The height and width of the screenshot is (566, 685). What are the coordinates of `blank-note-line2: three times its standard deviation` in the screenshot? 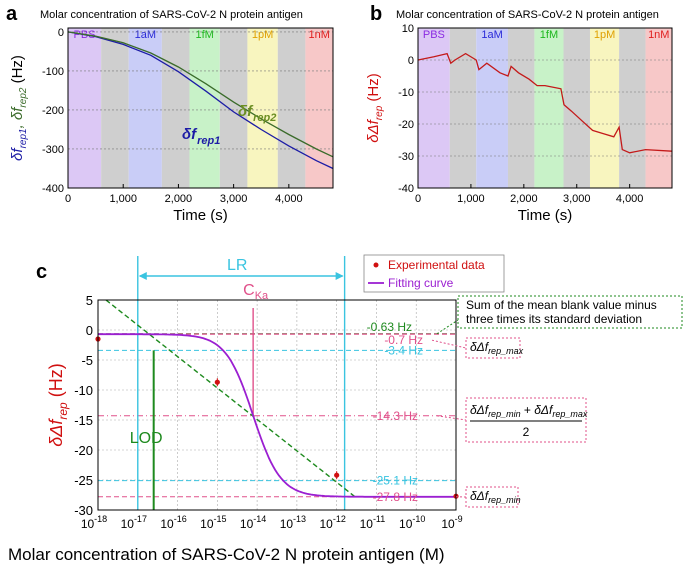 It's located at (554, 319).